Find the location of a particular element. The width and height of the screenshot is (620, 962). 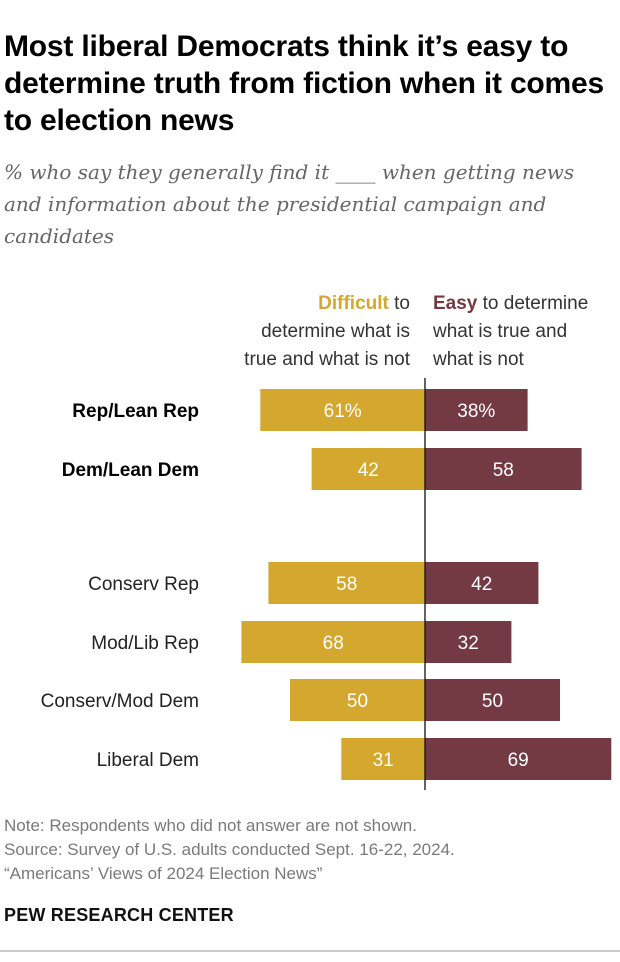

bar-difficult-dem-lean-dem is located at coordinates (368, 469).